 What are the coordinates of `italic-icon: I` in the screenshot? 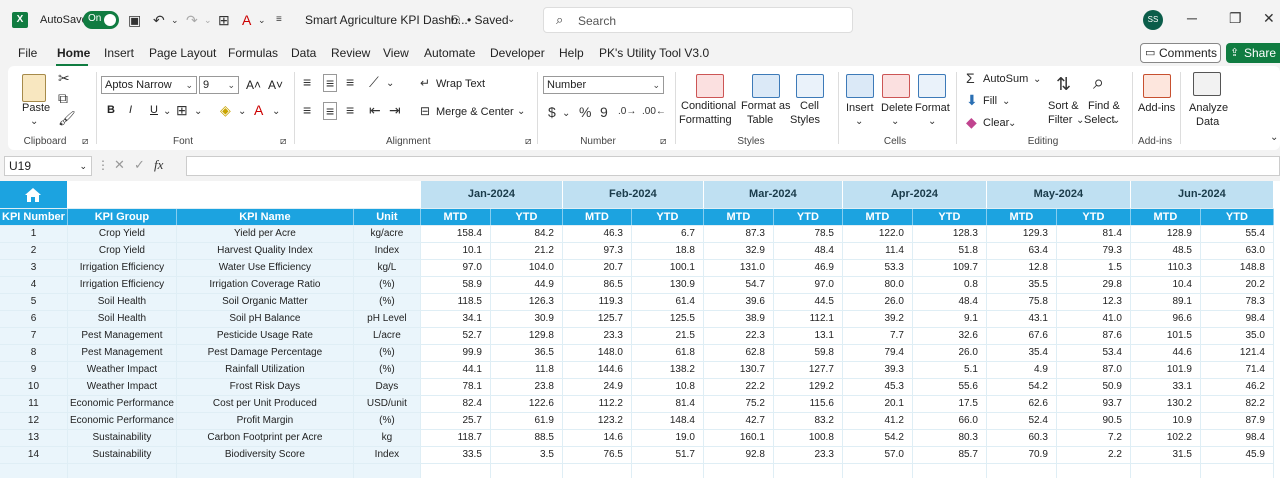 It's located at (131, 110).